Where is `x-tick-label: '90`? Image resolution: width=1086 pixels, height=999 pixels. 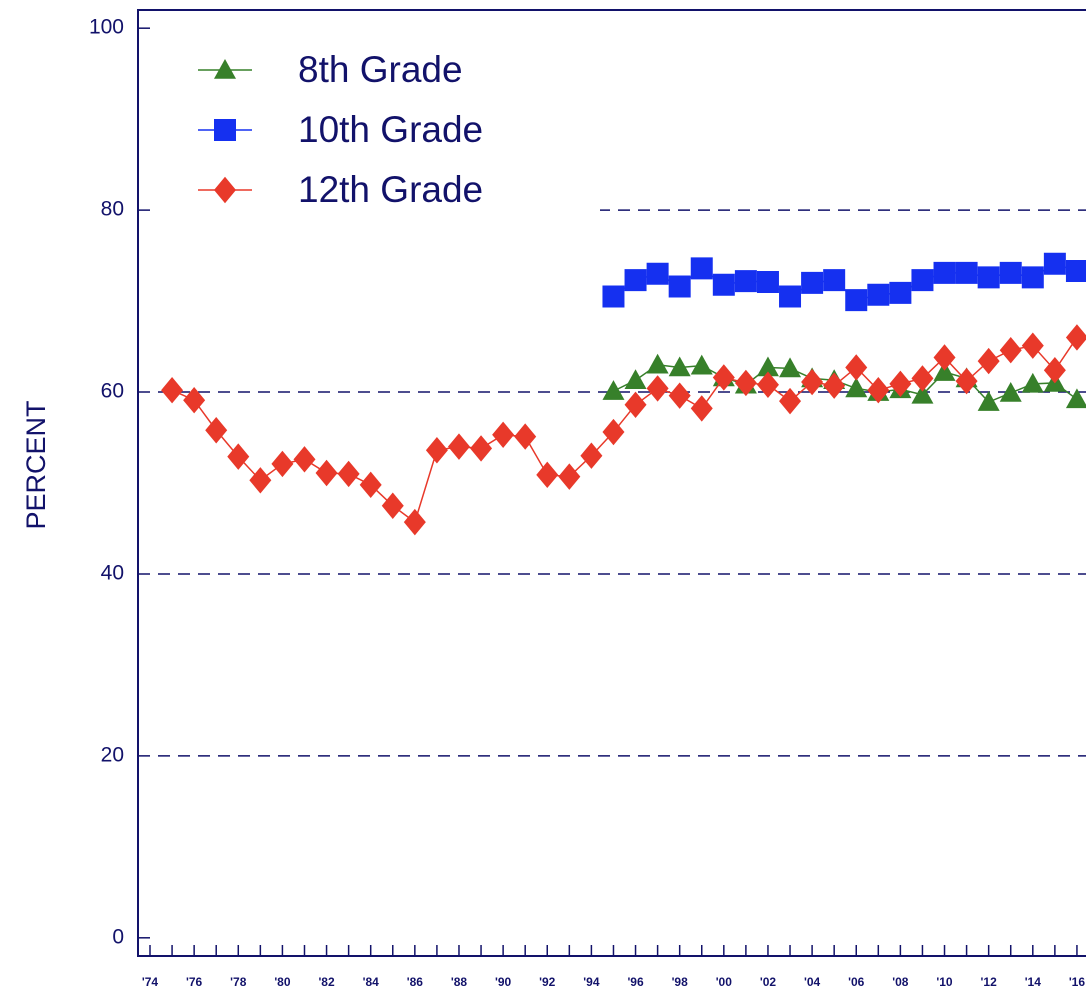
x-tick-label: '90 is located at coordinates (503, 982).